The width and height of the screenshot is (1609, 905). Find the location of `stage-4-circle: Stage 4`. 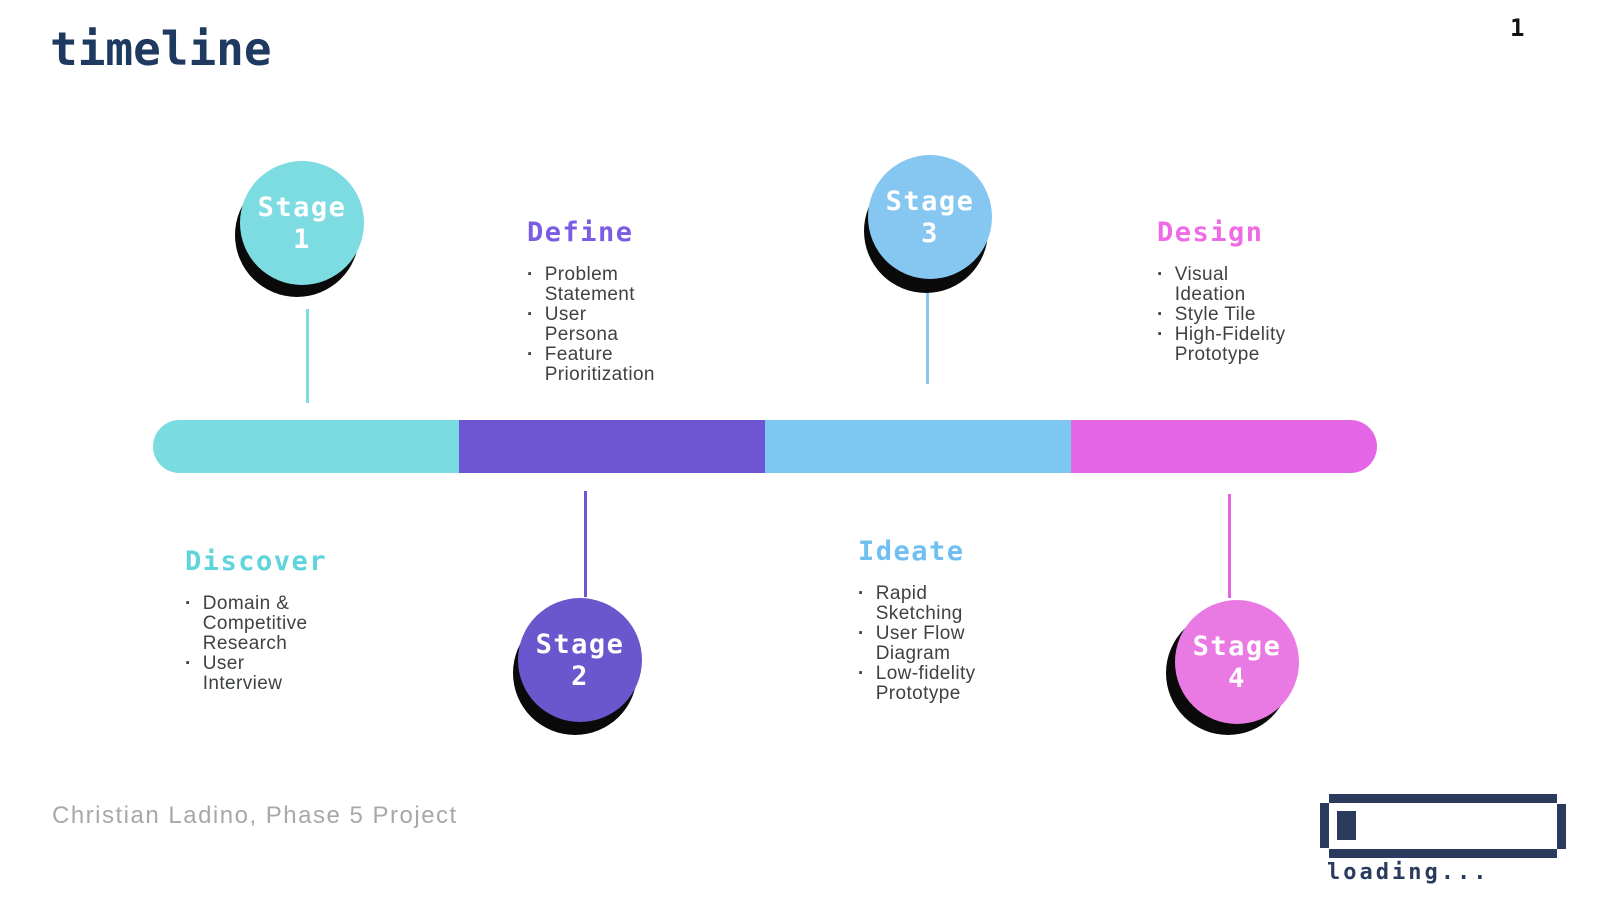

stage-4-circle: Stage 4 is located at coordinates (1237, 662).